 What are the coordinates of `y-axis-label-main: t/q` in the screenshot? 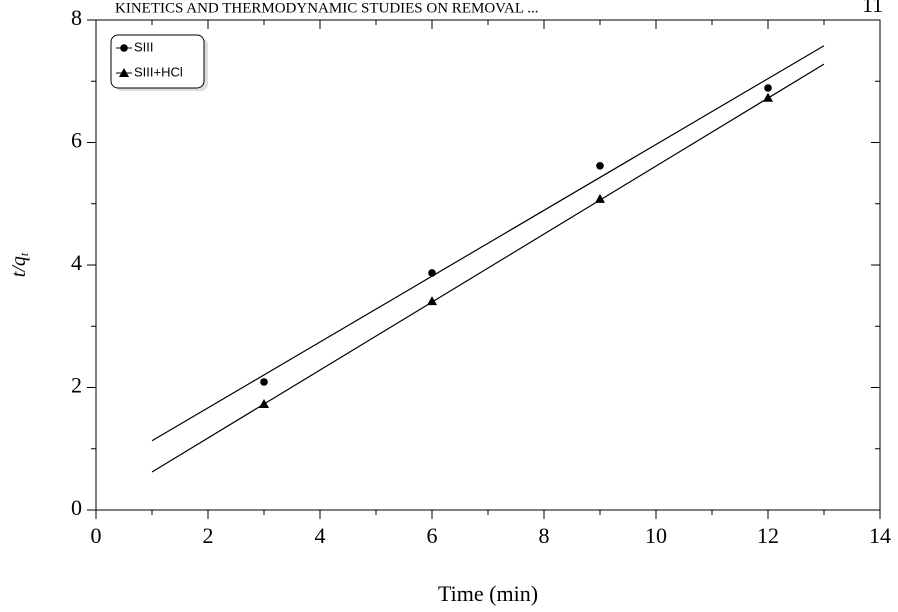 It's located at (19, 266).